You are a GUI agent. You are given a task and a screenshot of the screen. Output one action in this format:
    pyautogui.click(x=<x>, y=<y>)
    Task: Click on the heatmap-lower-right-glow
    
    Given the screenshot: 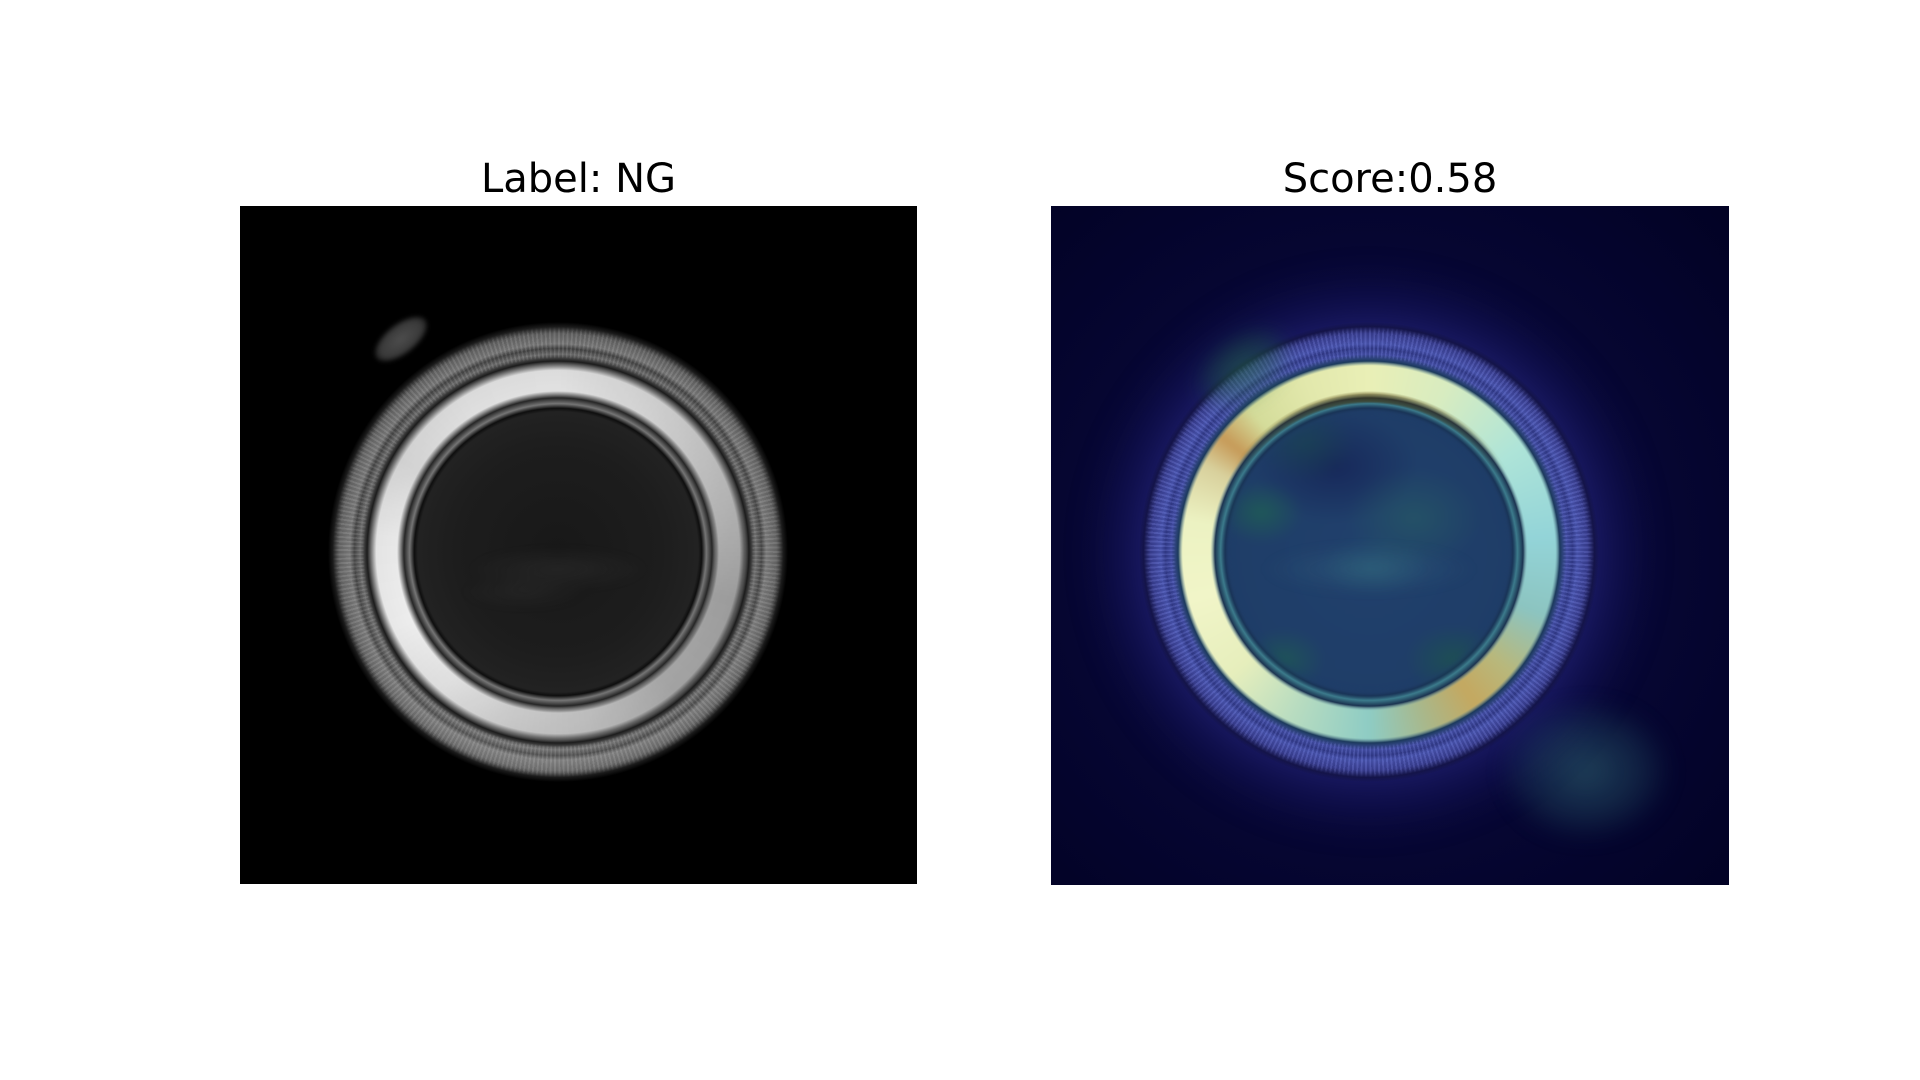 What is the action you would take?
    pyautogui.click(x=1586, y=771)
    